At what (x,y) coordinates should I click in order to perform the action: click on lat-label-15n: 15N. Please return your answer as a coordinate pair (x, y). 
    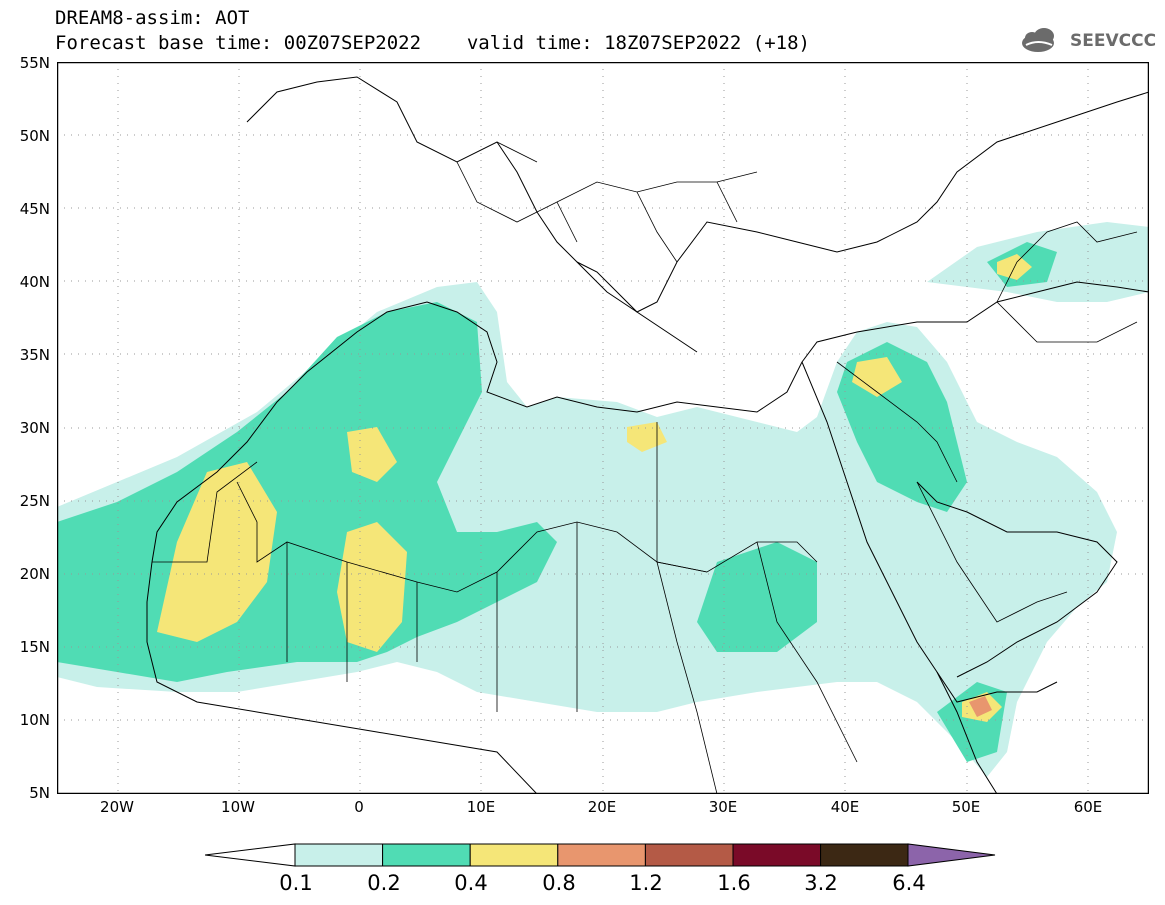
    Looking at the image, I should click on (34, 647).